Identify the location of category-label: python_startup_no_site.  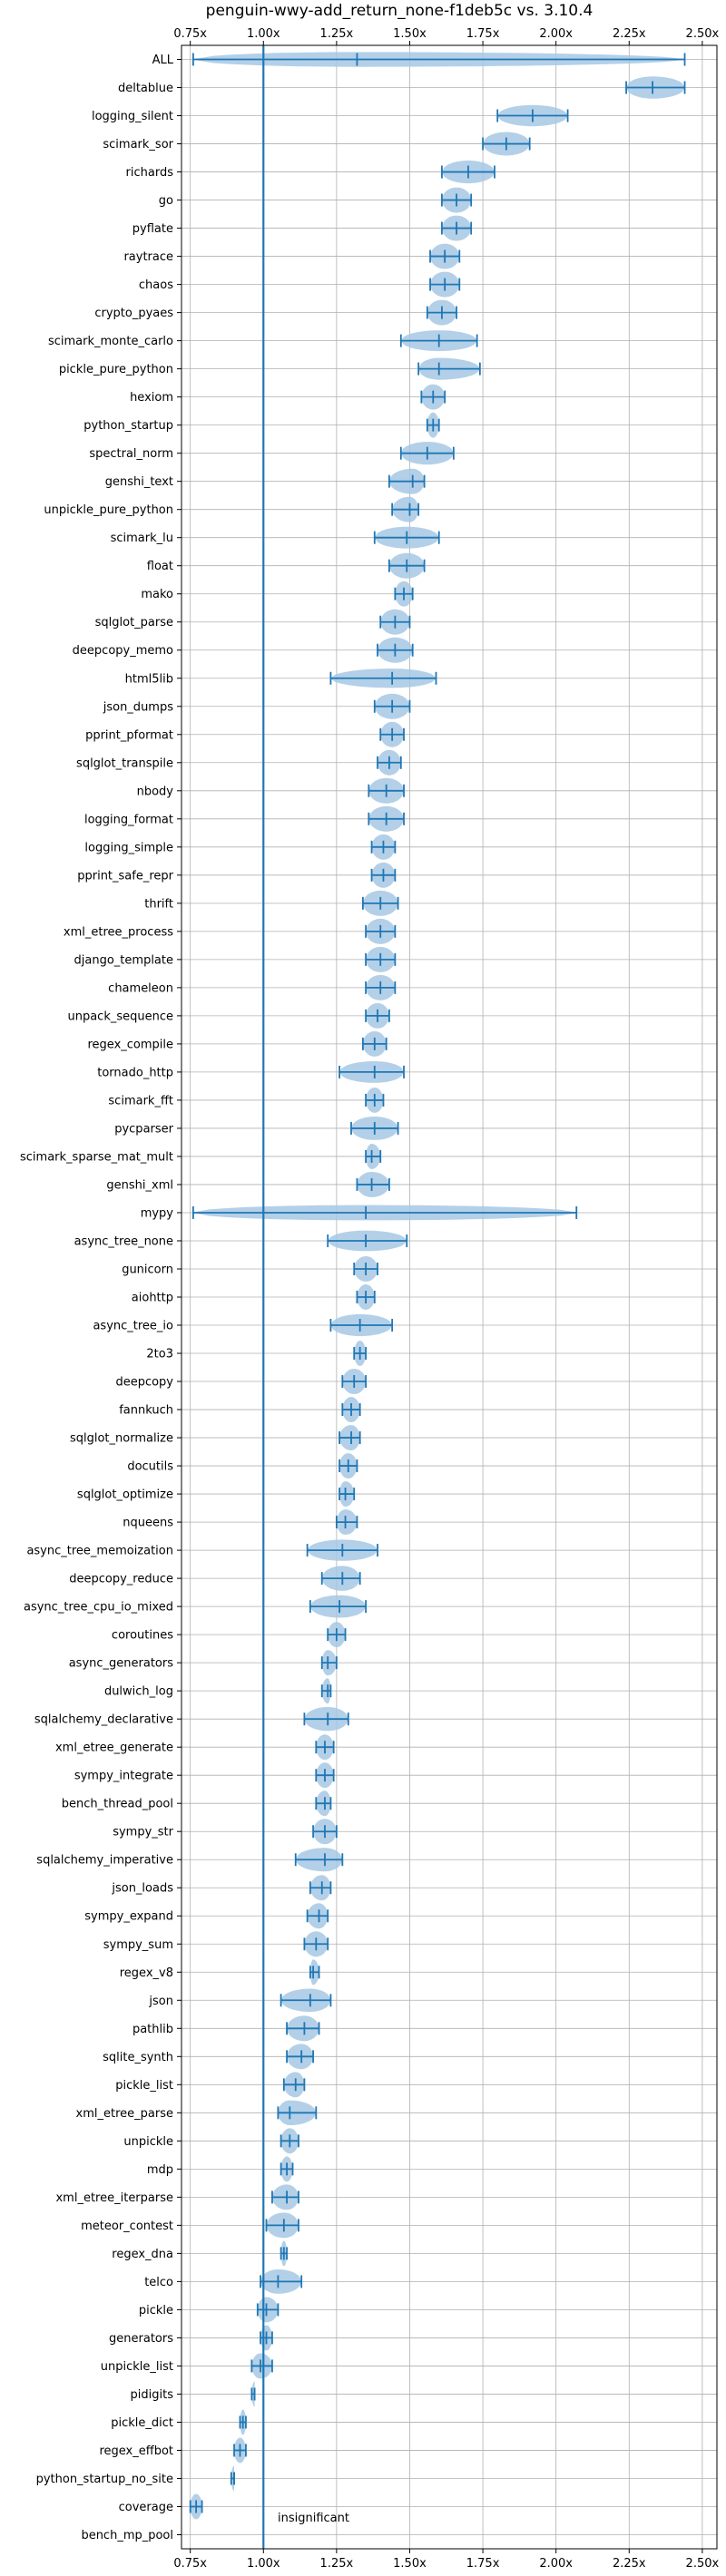
(104, 2479).